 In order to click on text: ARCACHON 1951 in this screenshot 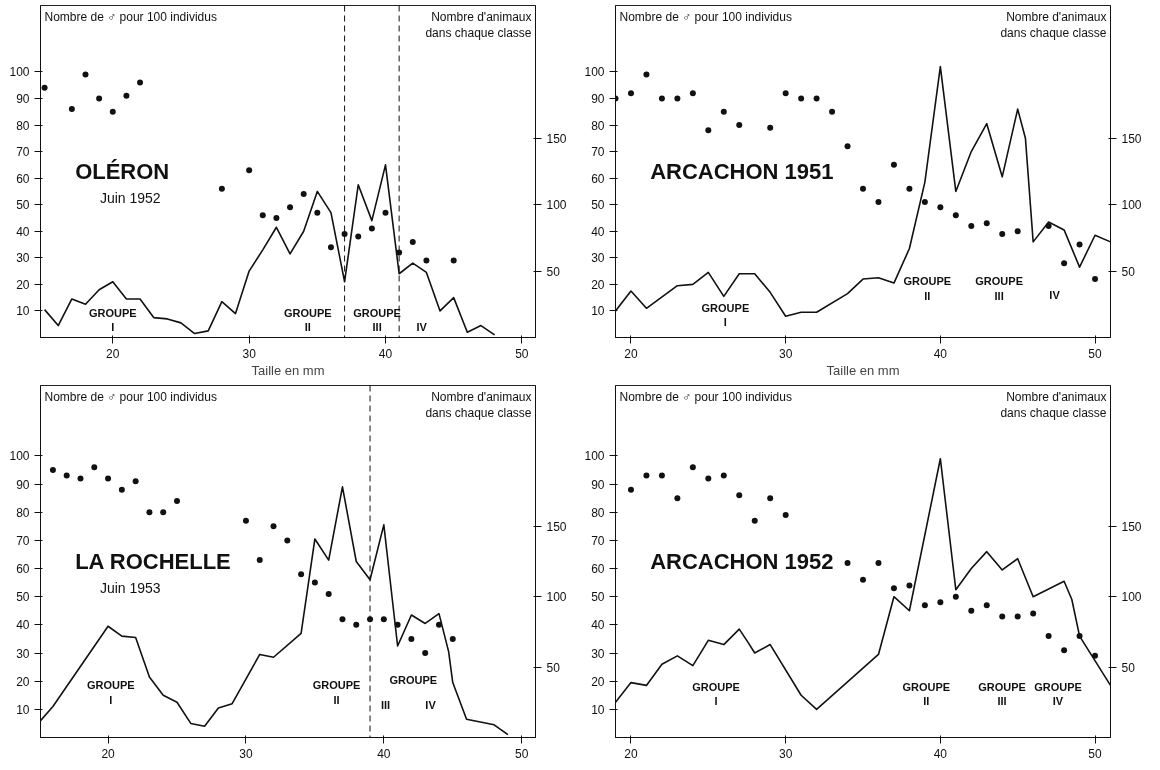, I will do `click(742, 171)`.